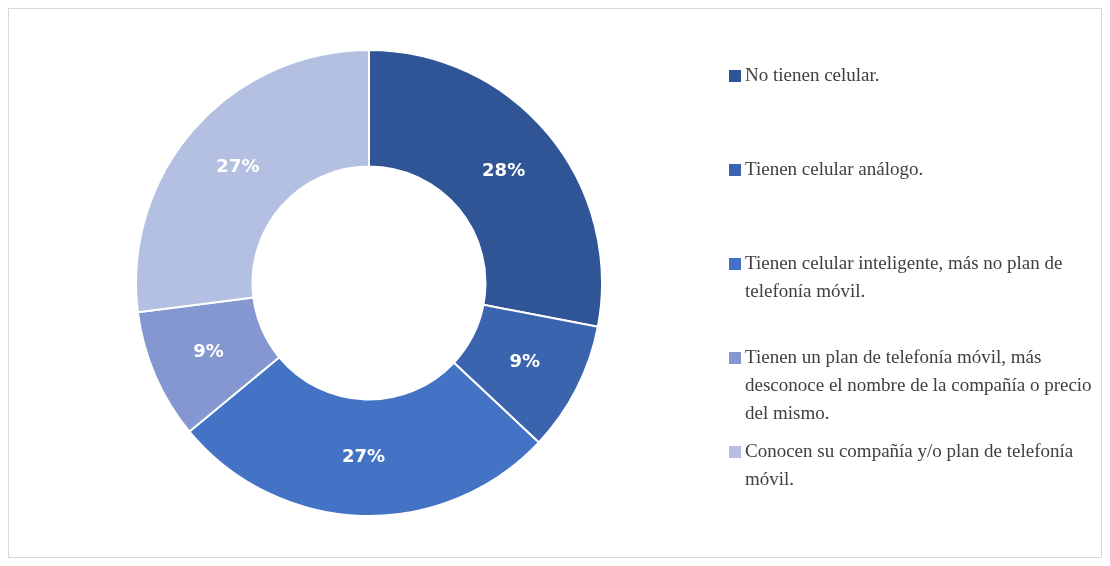 The height and width of the screenshot is (566, 1110). What do you see at coordinates (813, 75) in the screenshot?
I see `legend-label: No tienen celular.` at bounding box center [813, 75].